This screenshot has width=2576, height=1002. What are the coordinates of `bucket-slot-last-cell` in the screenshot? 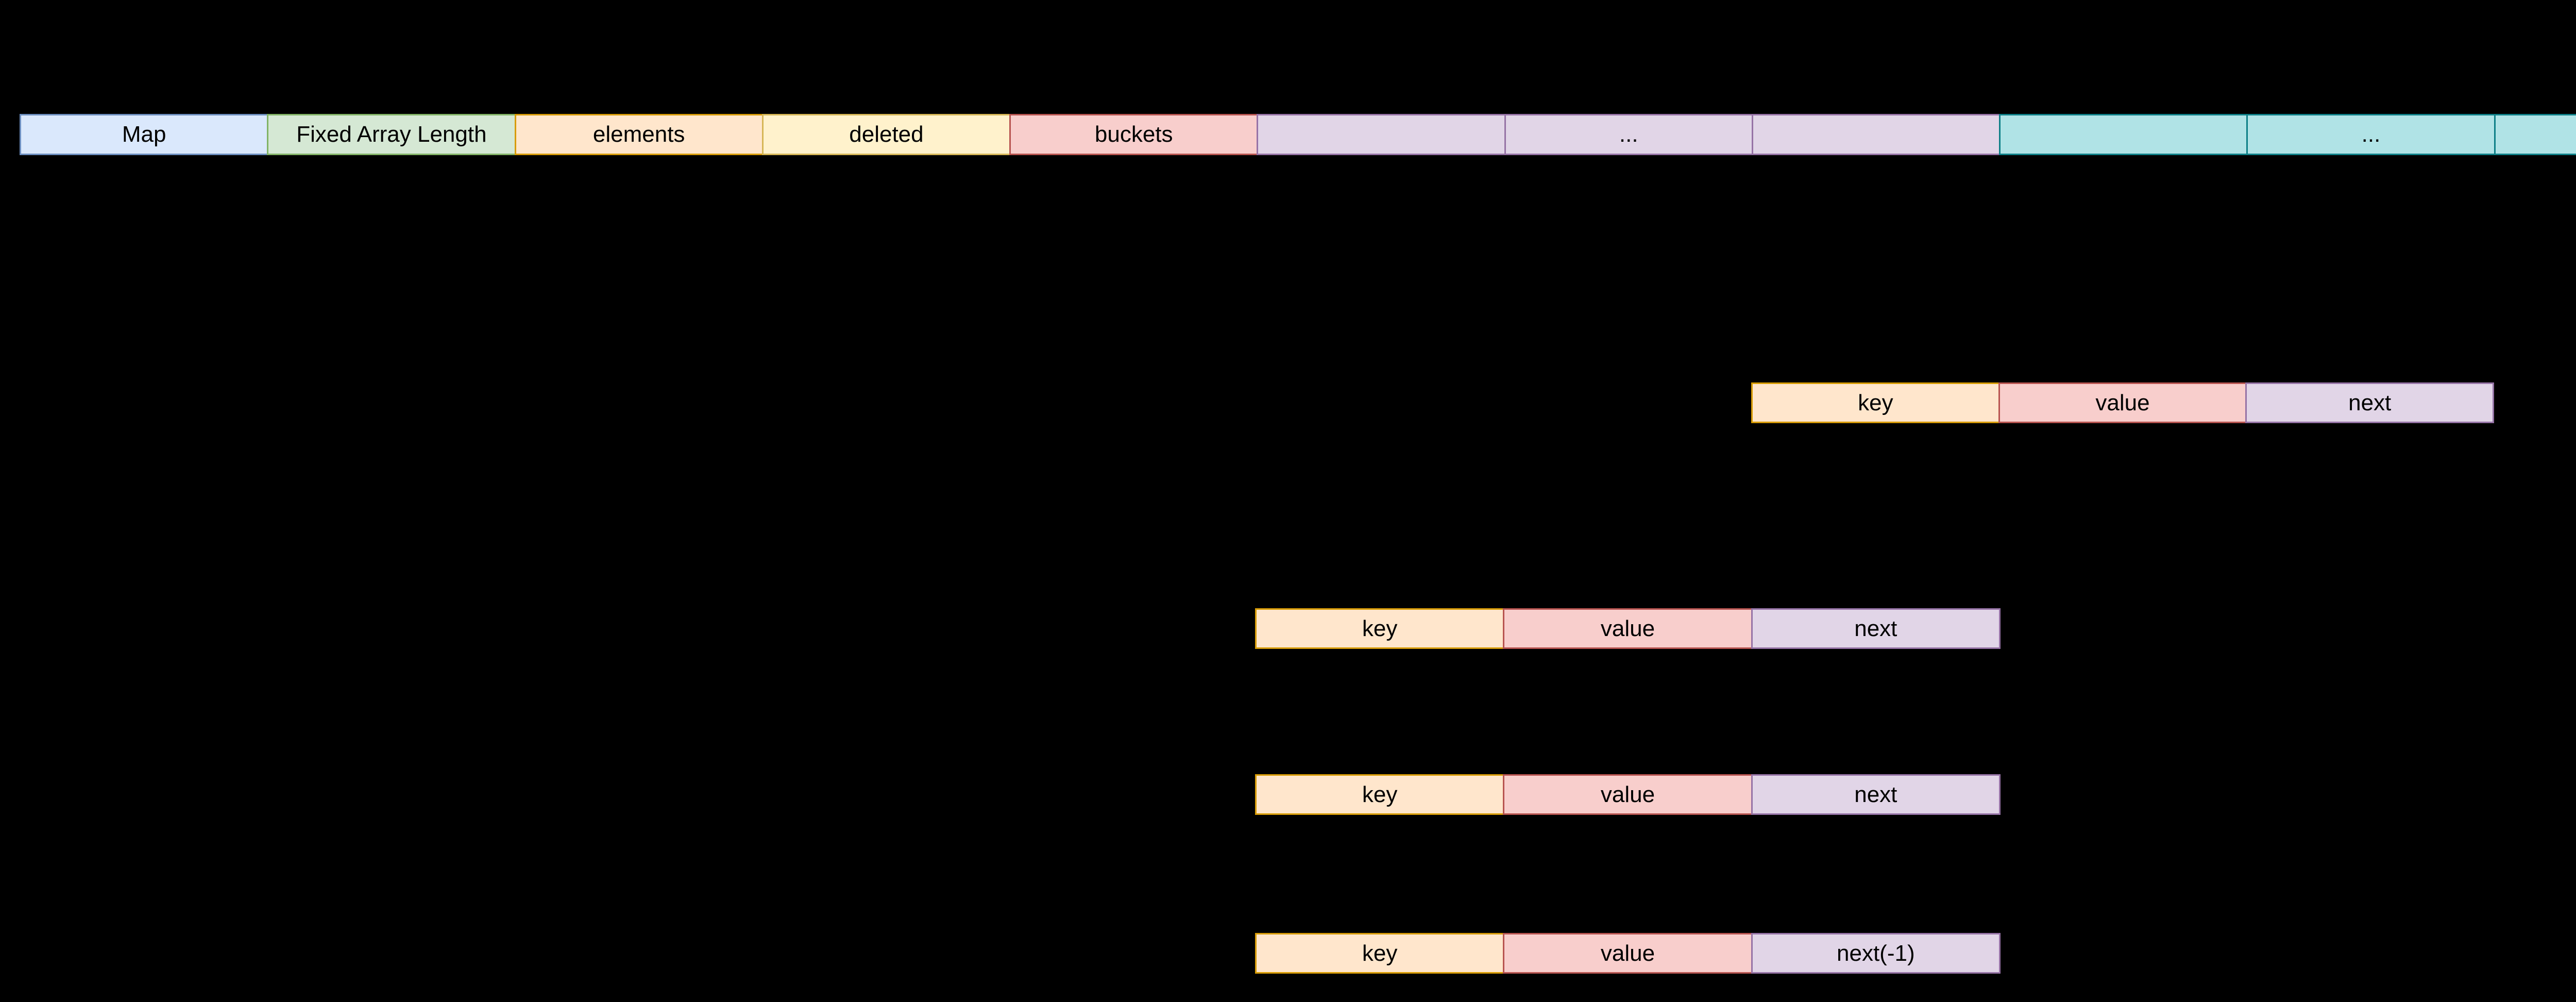 It's located at (1876, 134).